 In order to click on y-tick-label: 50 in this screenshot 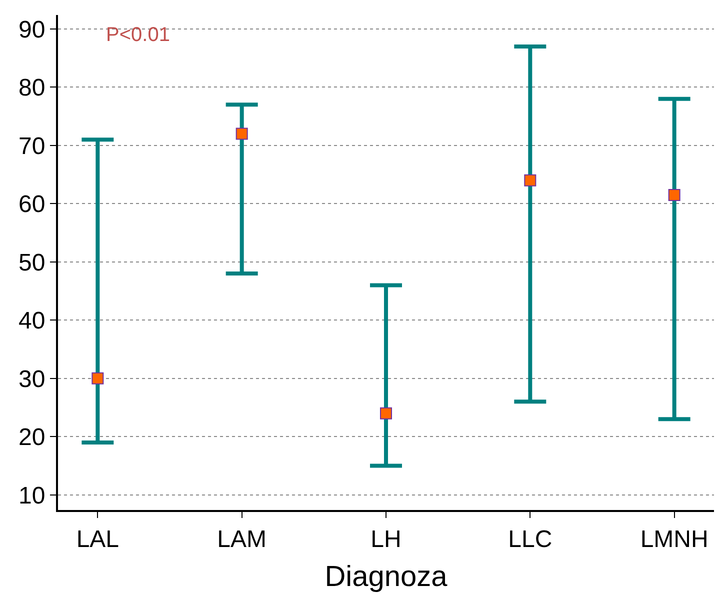, I will do `click(32, 262)`.